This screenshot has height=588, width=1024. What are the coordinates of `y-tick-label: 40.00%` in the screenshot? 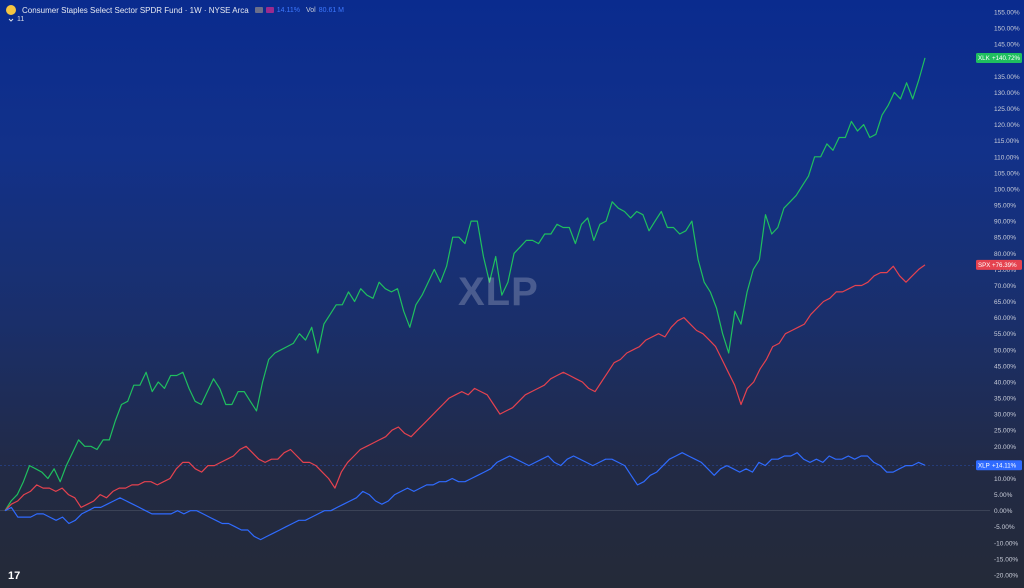 It's located at (1005, 382).